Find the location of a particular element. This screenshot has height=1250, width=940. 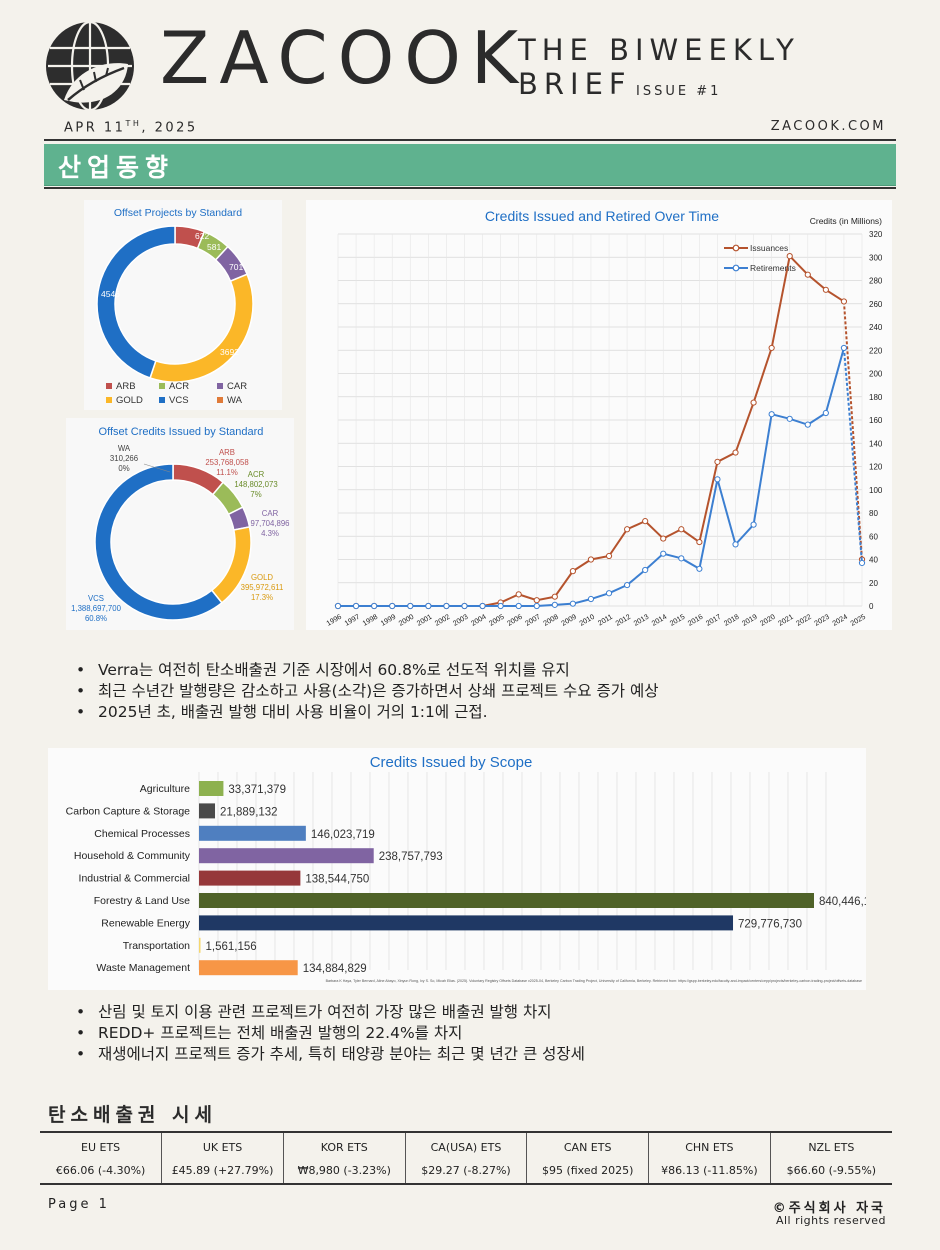

x-tick-label: 2004 is located at coordinates (478, 620).